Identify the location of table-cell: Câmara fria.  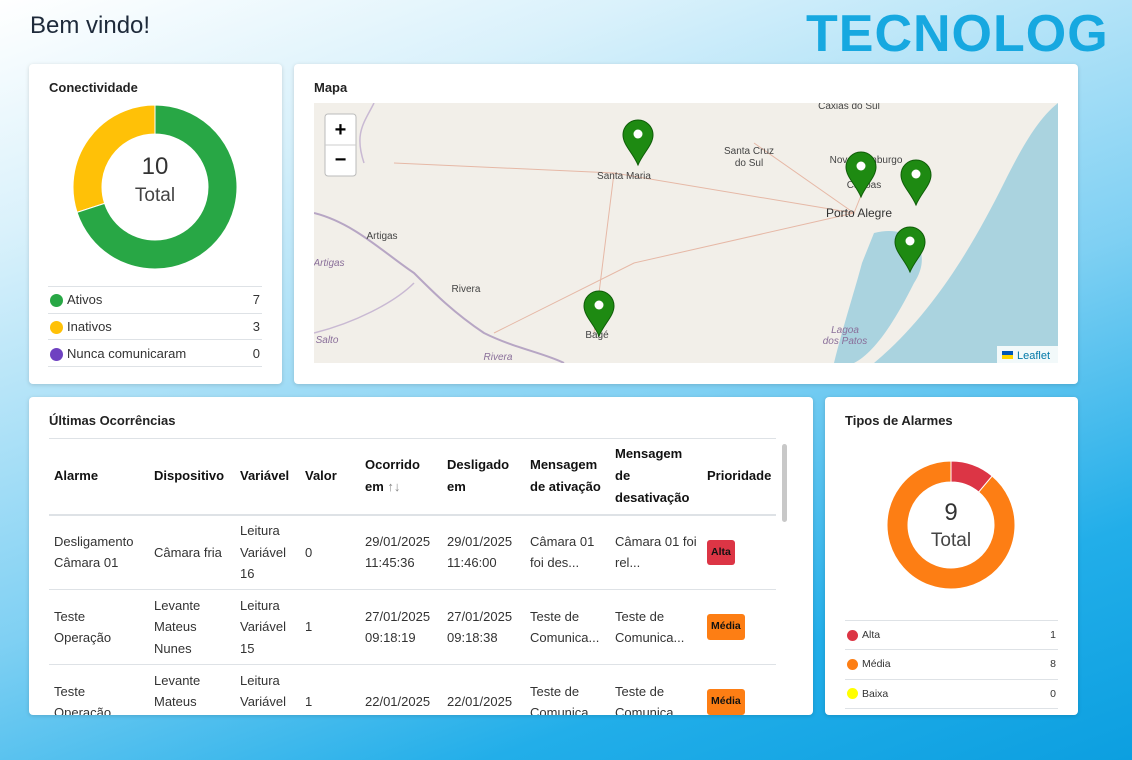
(192, 552).